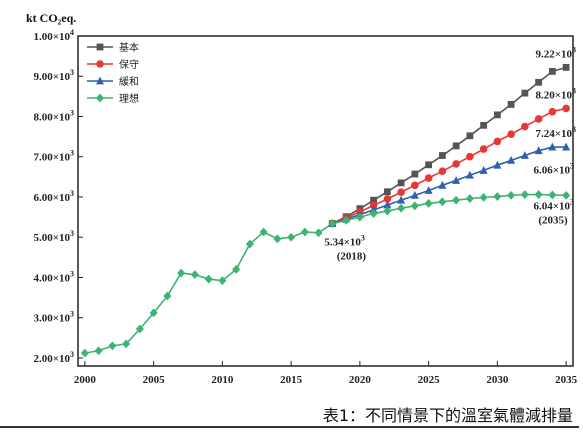  I want to click on x-tick-label: 2030, so click(497, 380).